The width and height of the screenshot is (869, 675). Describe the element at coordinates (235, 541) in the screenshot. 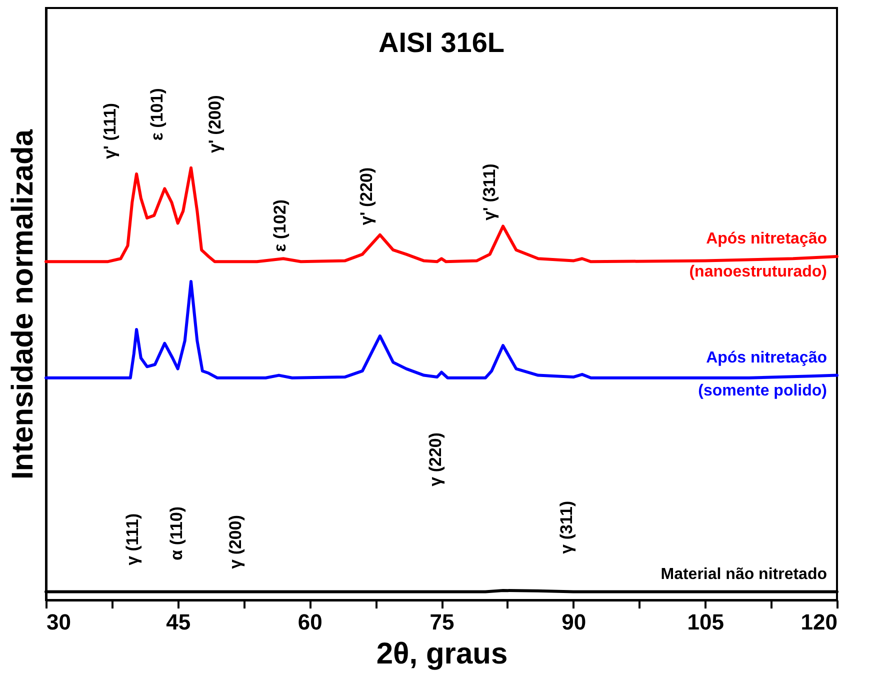

I see `annotation: γ (200)` at that location.